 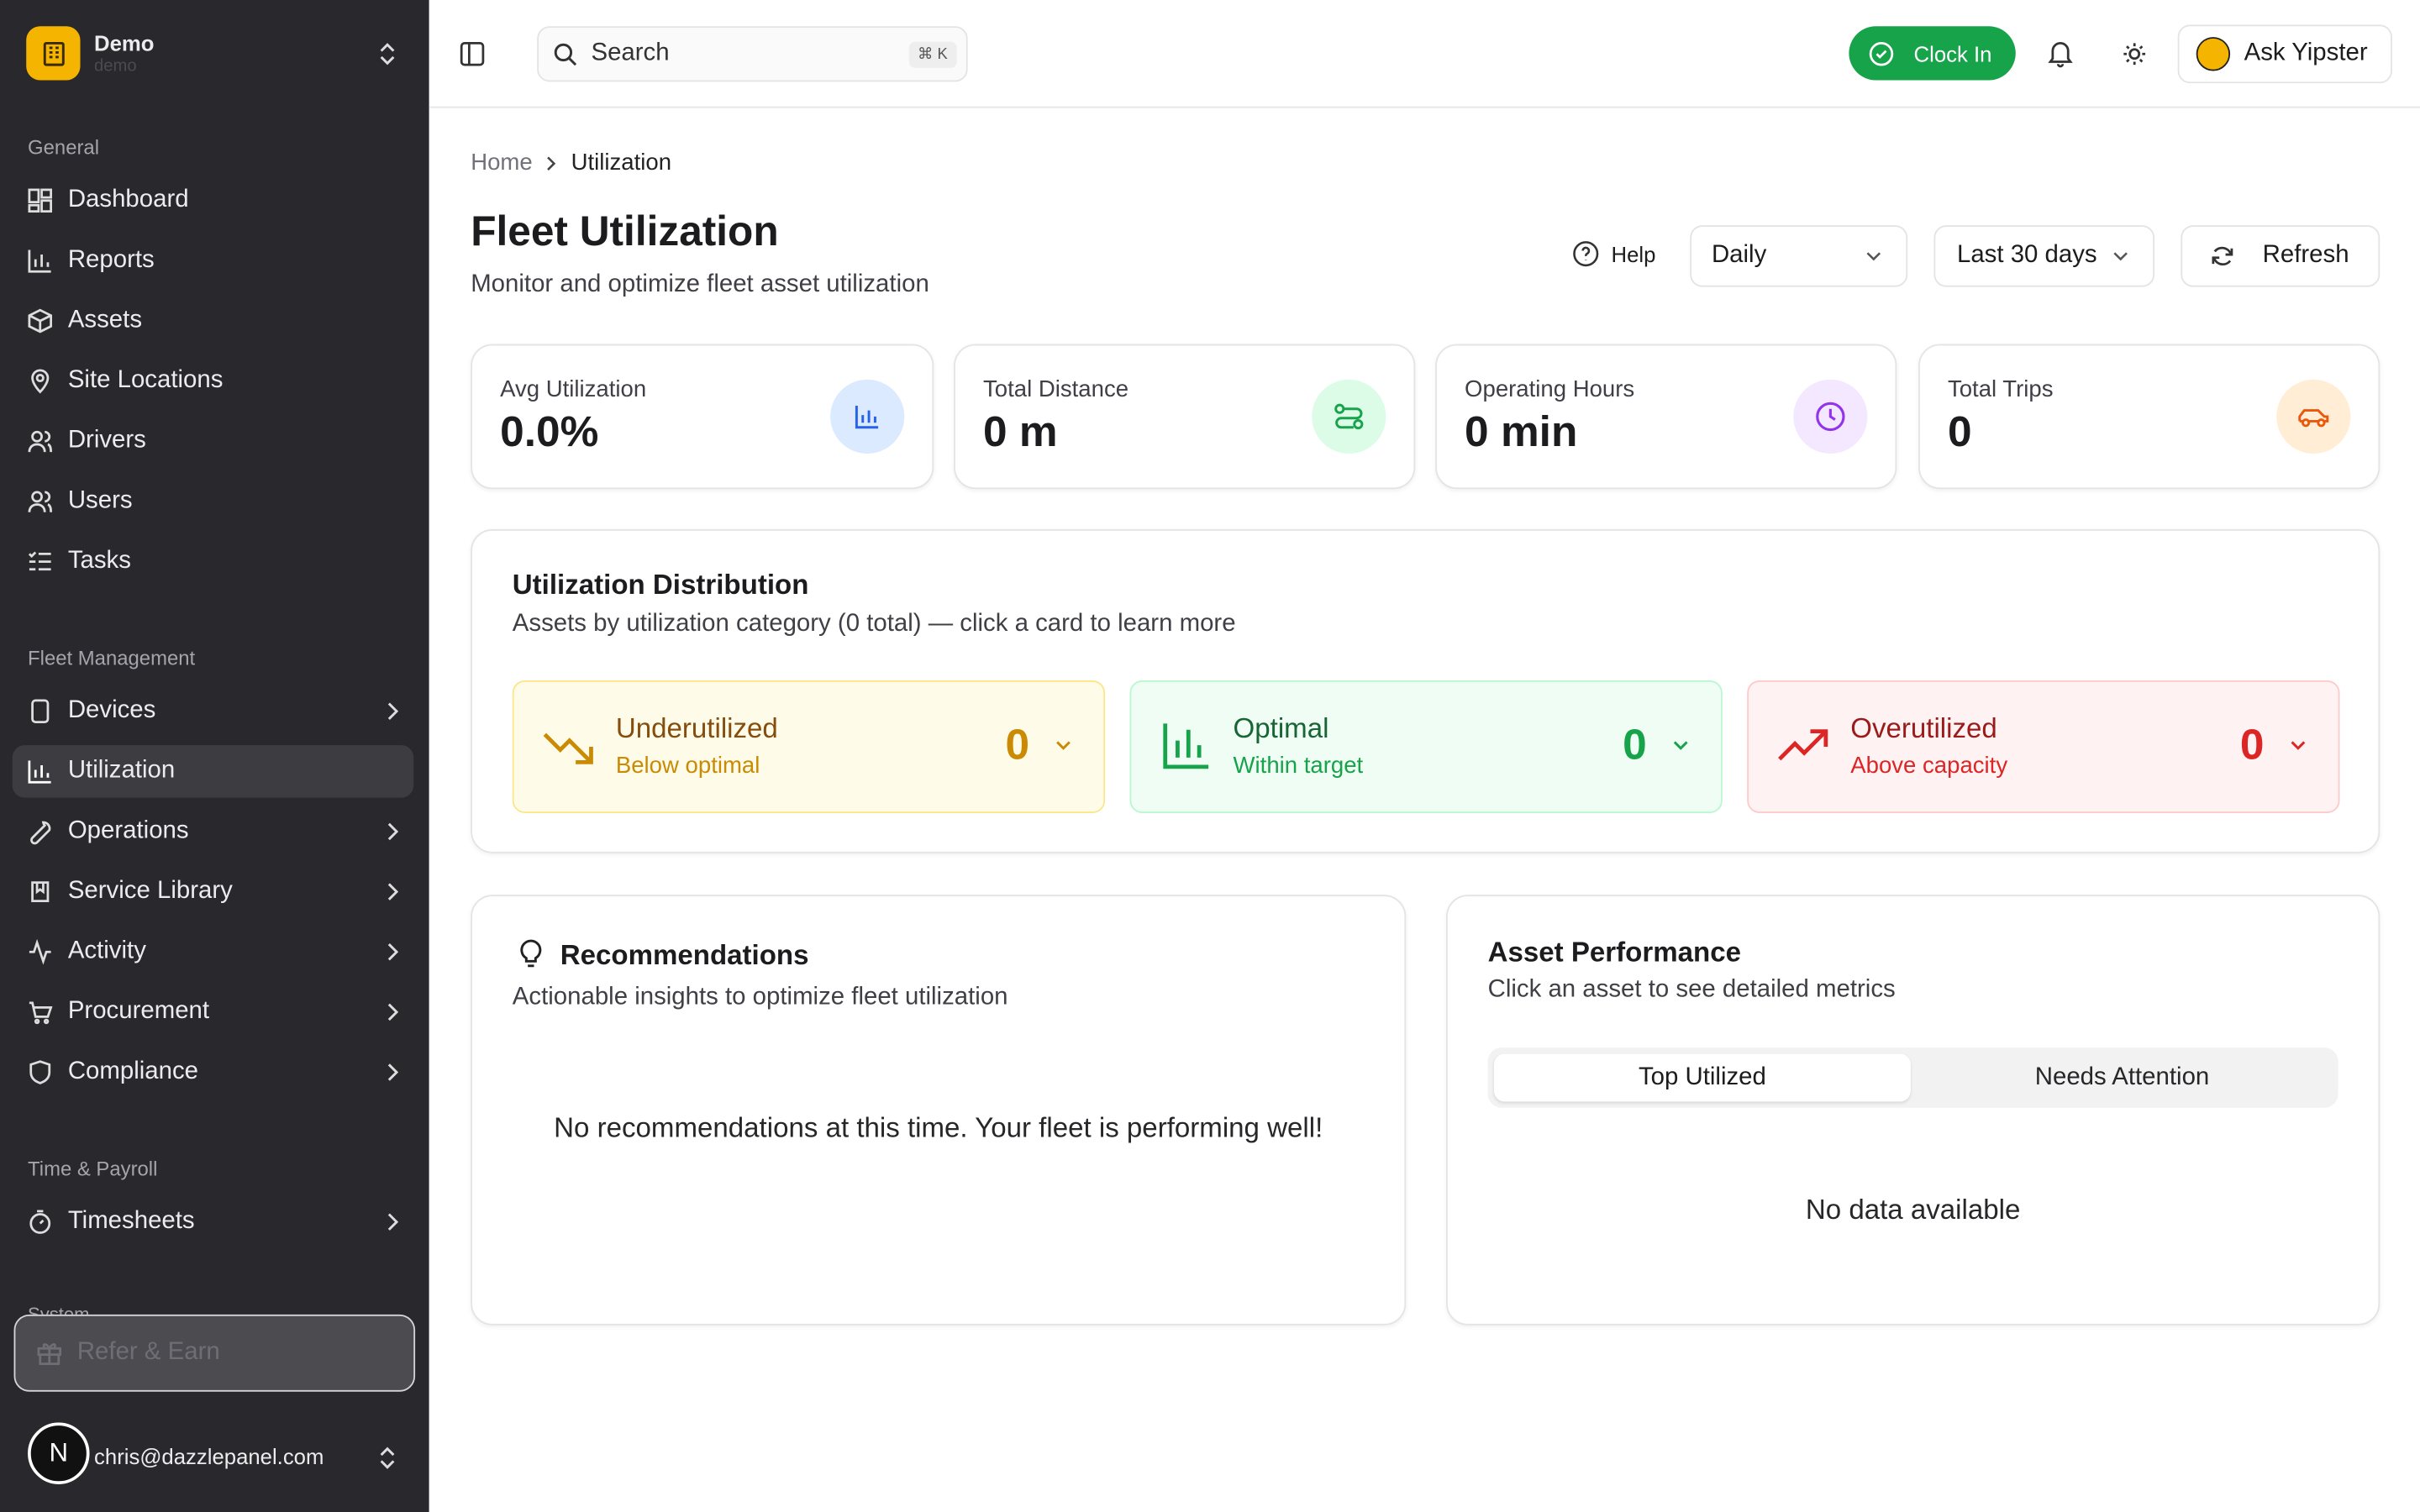 I want to click on nav-item: Operations, so click(x=214, y=832).